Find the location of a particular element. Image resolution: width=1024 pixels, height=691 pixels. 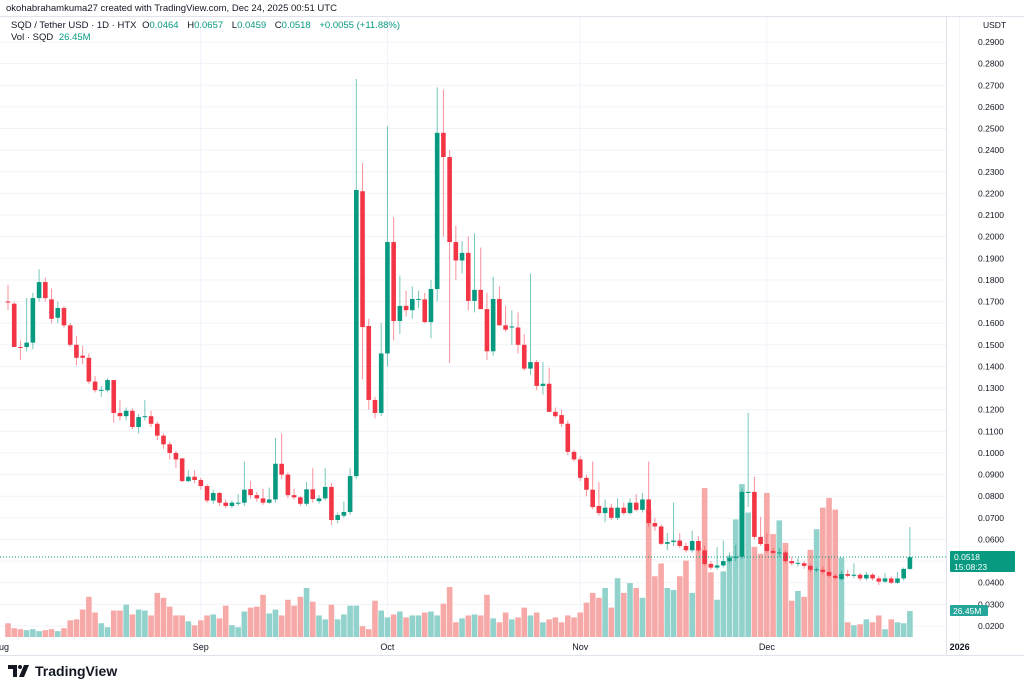

price-tick-label: 0.1600 is located at coordinates (991, 323).